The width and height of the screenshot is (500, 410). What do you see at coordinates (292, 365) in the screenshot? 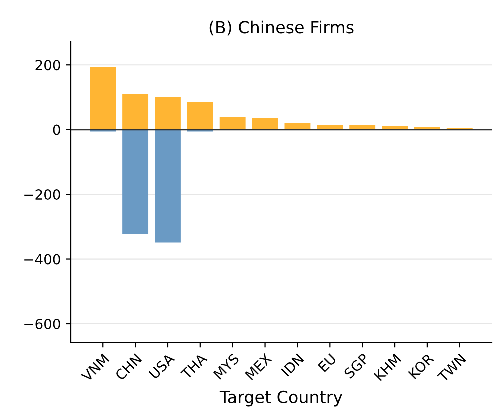
I see `x-tick-label: IDN` at bounding box center [292, 365].